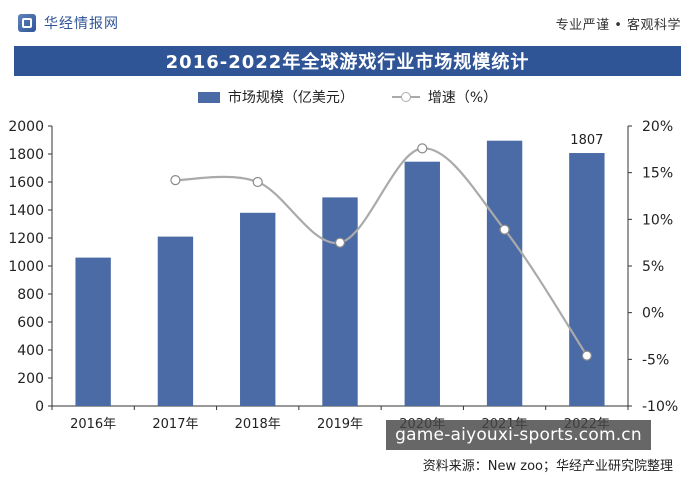 The width and height of the screenshot is (695, 486). I want to click on chart-legend: 市场规模（亿美元） 增速（%）, so click(347, 97).